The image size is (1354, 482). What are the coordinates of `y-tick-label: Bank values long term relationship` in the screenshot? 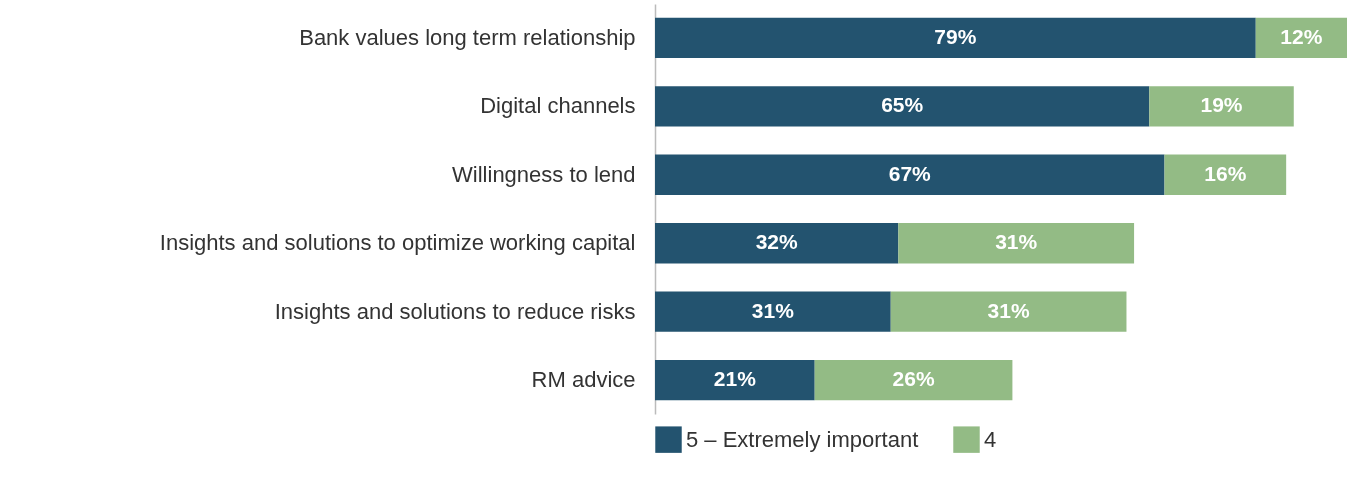 It's located at (467, 37).